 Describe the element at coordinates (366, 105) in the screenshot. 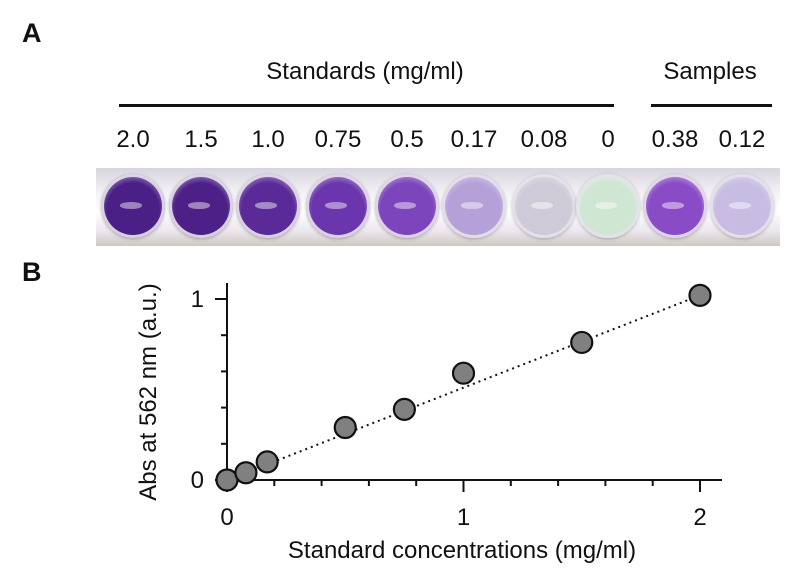

I see `standards-underline` at that location.